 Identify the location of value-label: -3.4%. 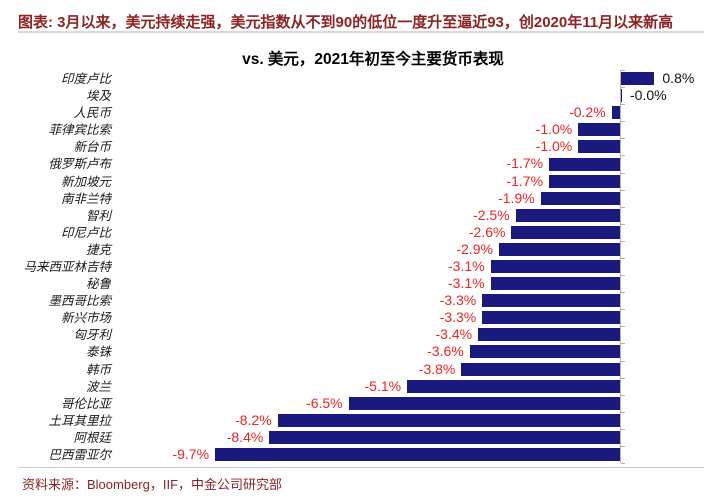
(454, 334).